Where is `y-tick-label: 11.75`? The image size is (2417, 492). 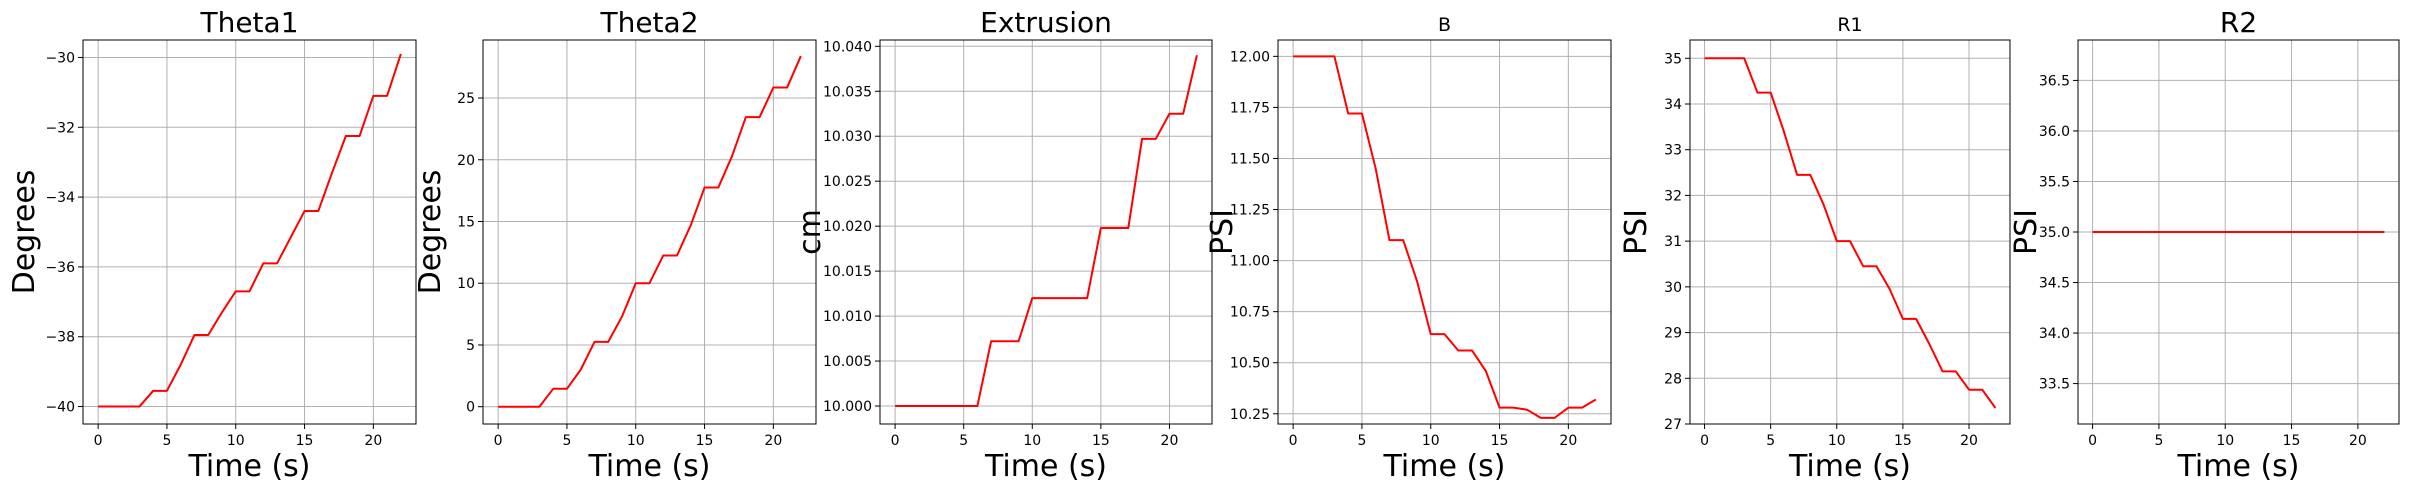 y-tick-label: 11.75 is located at coordinates (1250, 108).